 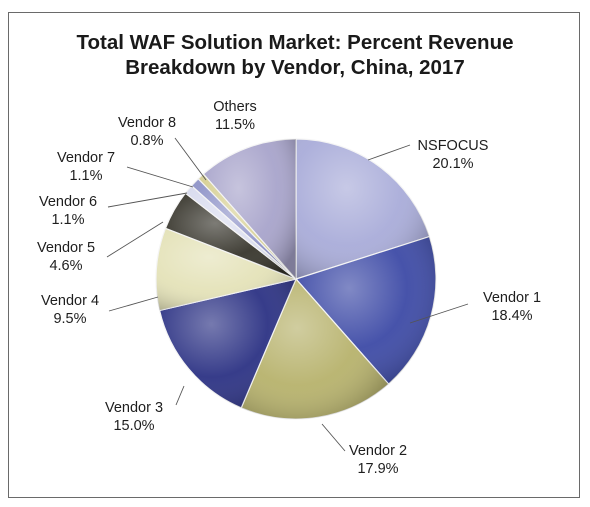 I want to click on slice-label-name-vendor-3: Vendor 3, so click(x=134, y=408).